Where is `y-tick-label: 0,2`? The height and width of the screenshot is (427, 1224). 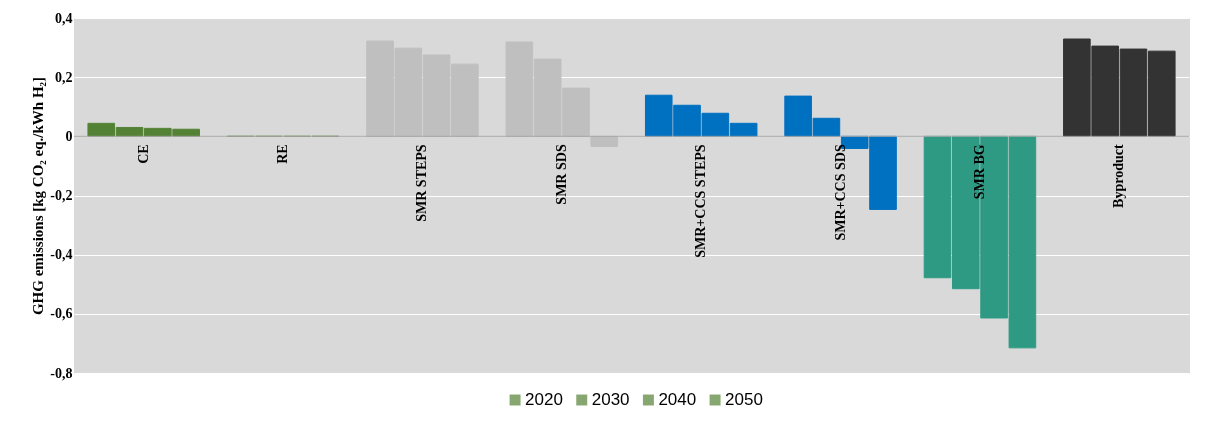
y-tick-label: 0,2 is located at coordinates (64, 77).